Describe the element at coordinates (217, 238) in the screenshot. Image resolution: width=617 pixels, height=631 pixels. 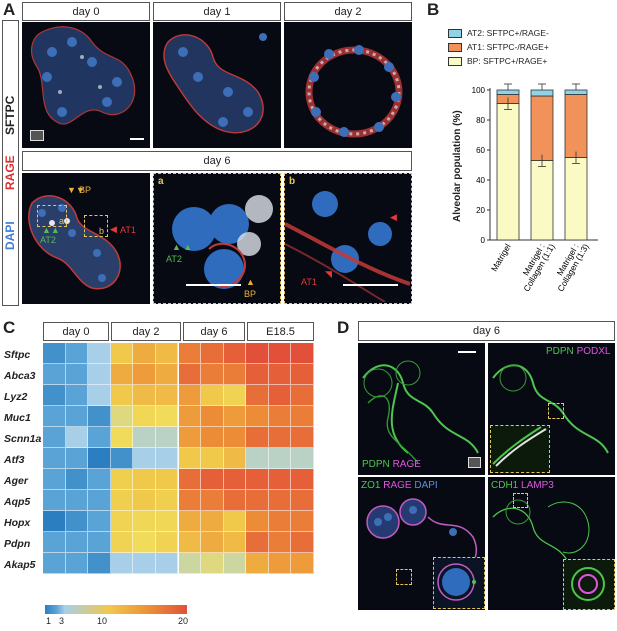
I see `micrograph-inset-a: a AT2 ▲ ▲ BP ▲` at that location.